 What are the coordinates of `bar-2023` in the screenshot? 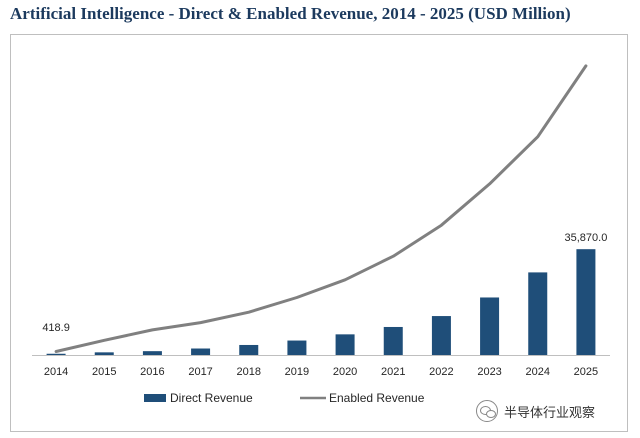 It's located at (490, 326).